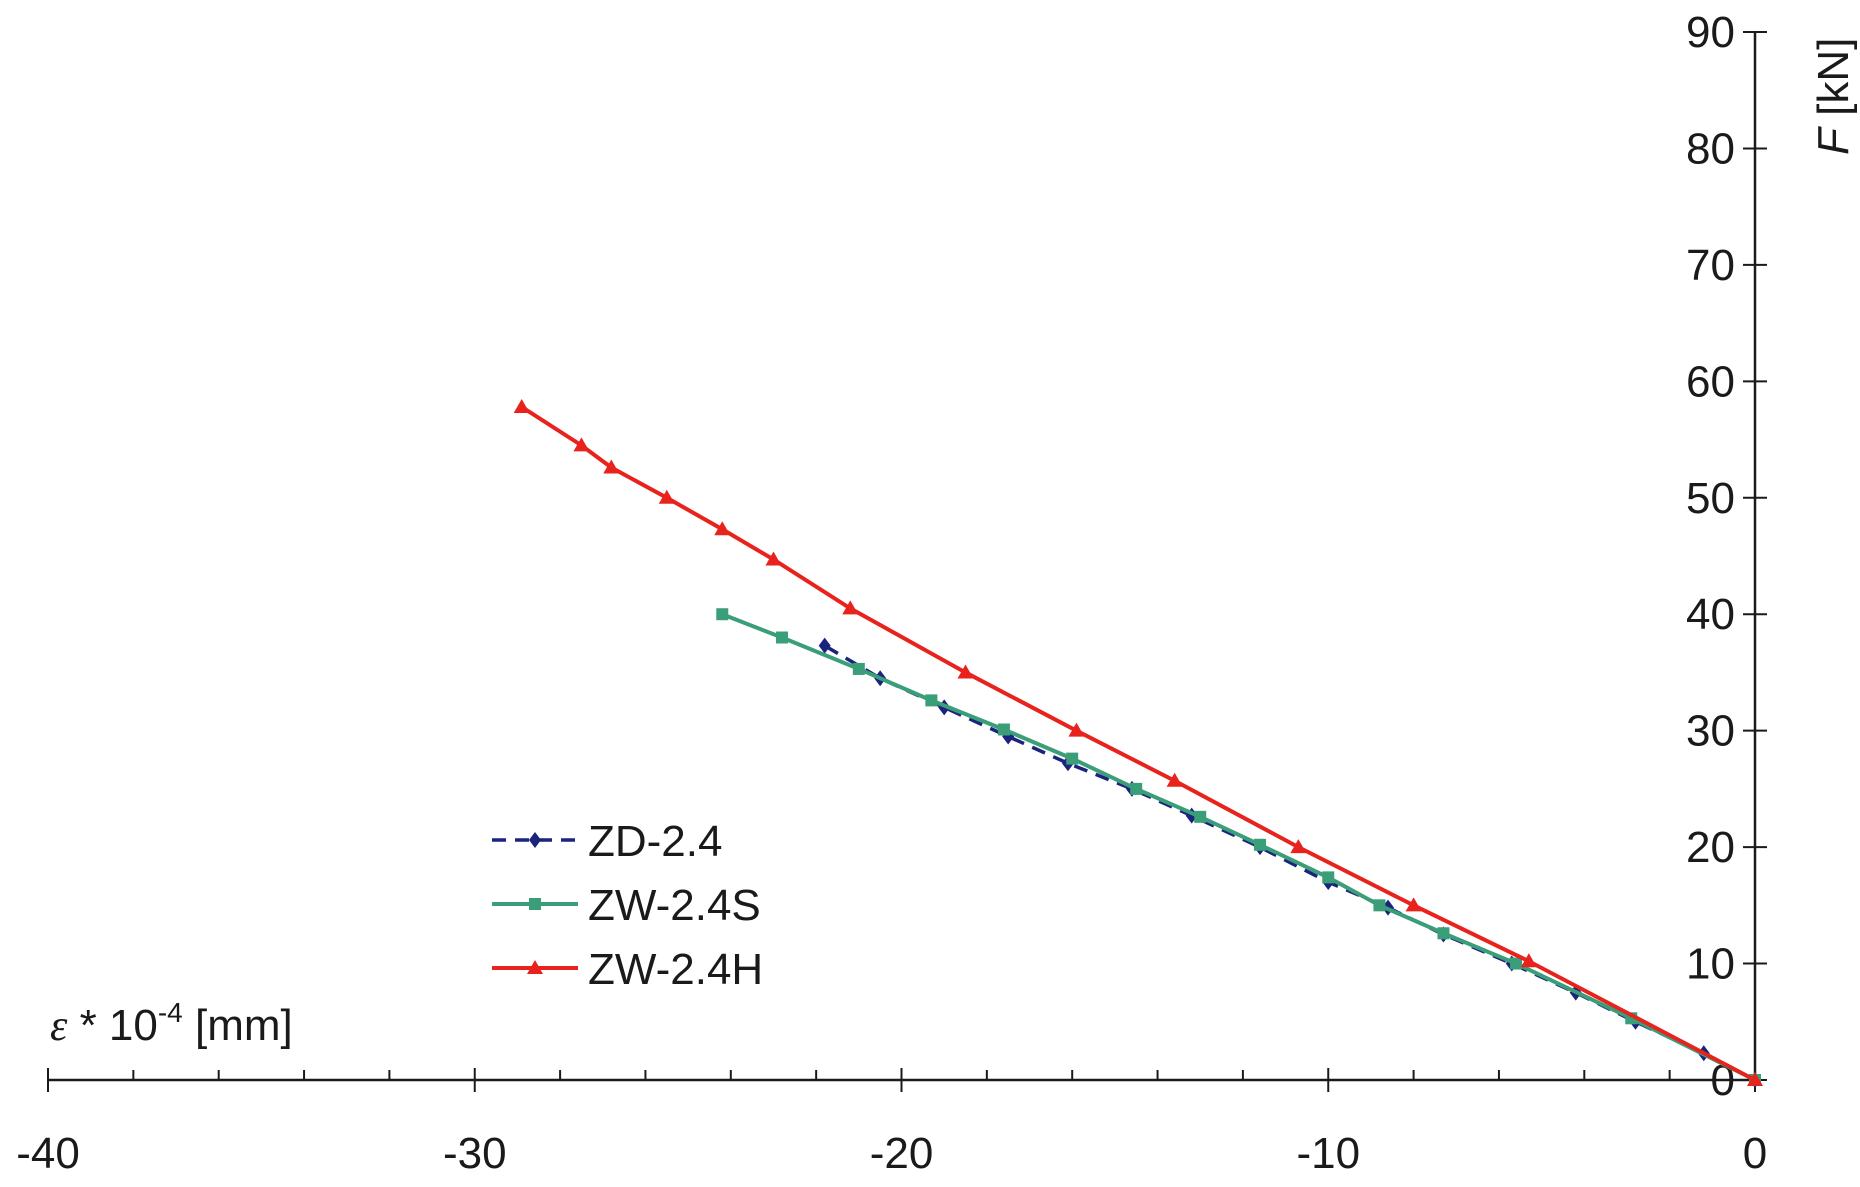 The height and width of the screenshot is (1187, 1860). Describe the element at coordinates (112, 1025) in the screenshot. I see `x-axis-multiplier: * 10` at that location.